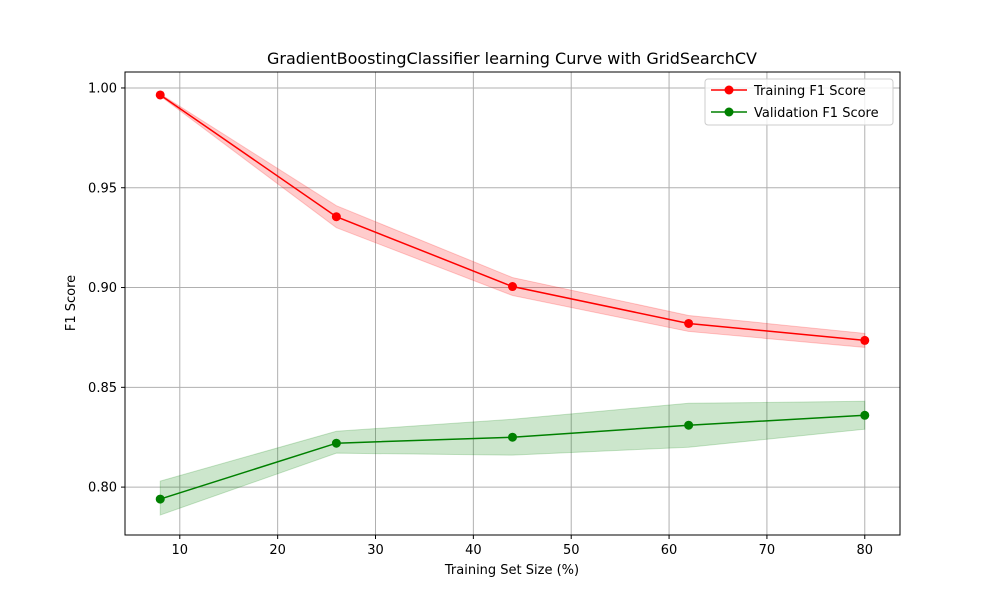 Image resolution: width=1000 pixels, height=600 pixels. I want to click on y-tick-label: 0.80, so click(102, 488).